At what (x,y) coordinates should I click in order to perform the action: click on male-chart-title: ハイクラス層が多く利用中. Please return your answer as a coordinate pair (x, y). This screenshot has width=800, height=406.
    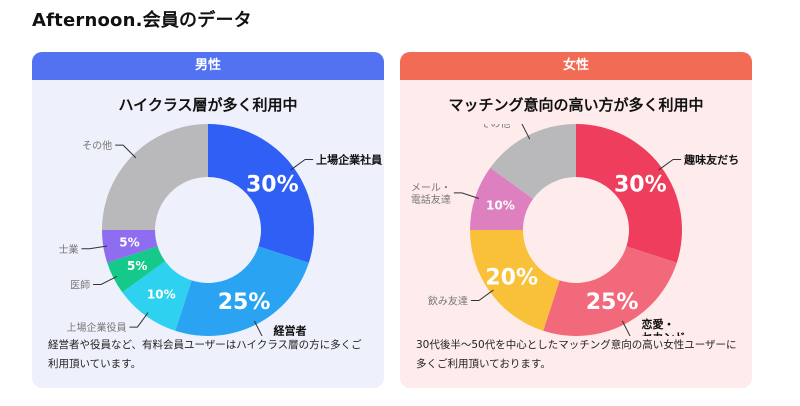
    Looking at the image, I should click on (208, 105).